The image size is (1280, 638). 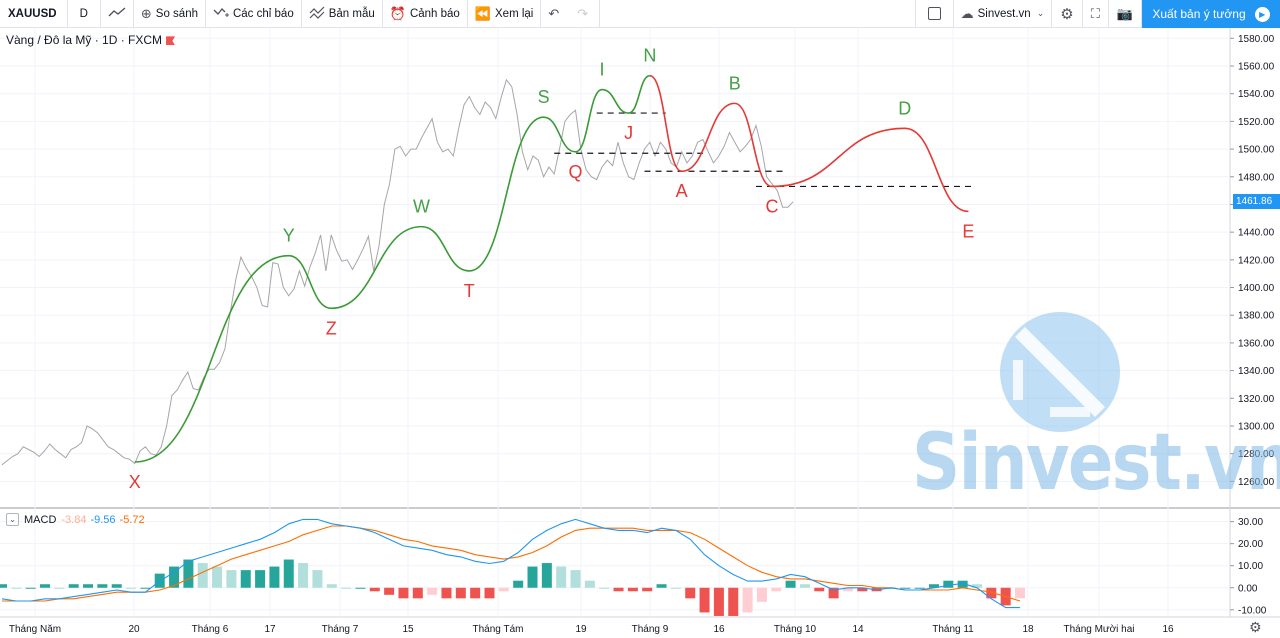 I want to click on line-chart-icon, so click(x=117, y=13).